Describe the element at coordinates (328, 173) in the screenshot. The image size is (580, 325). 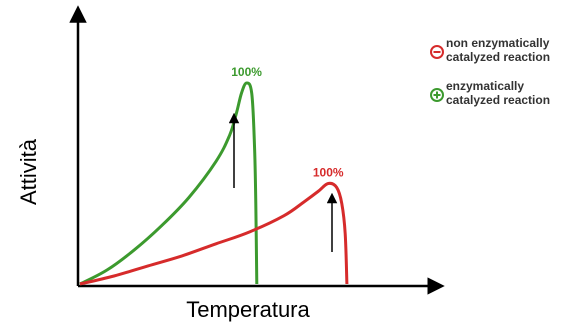
I see `peak-label-1: 100%` at that location.